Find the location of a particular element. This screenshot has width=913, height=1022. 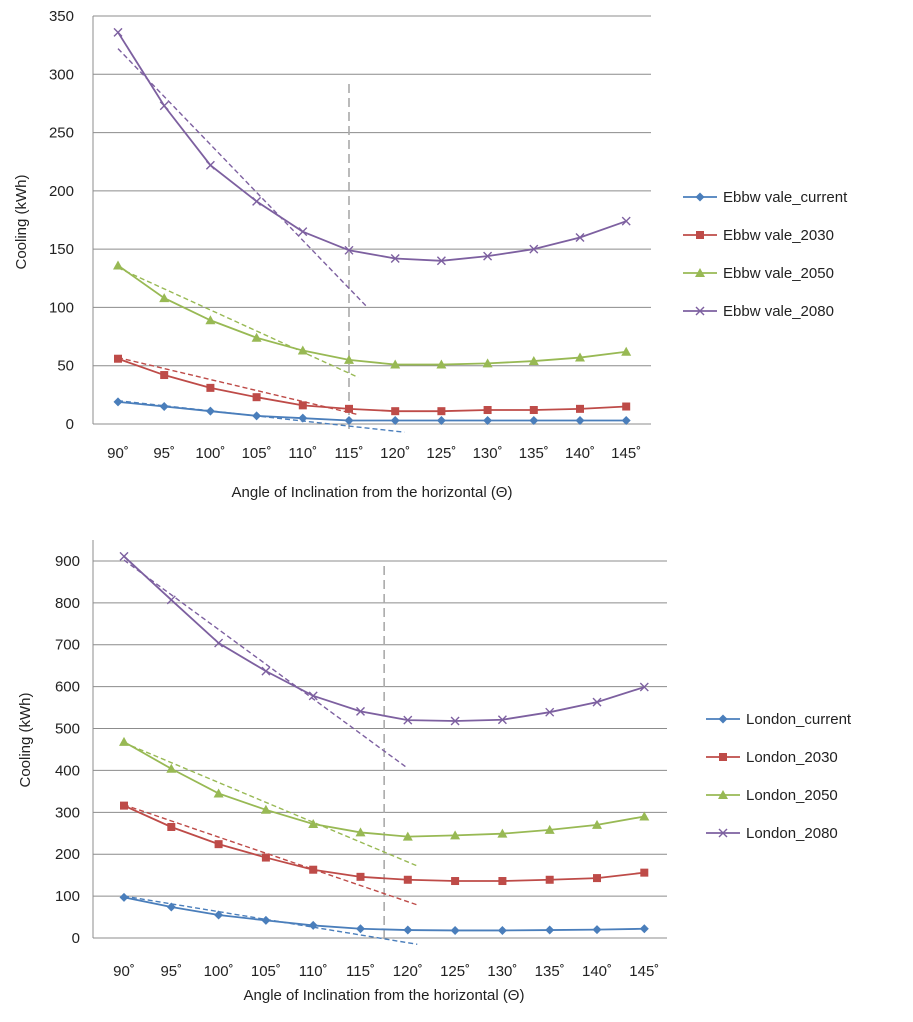

legend-label: London_2050 is located at coordinates (792, 795).